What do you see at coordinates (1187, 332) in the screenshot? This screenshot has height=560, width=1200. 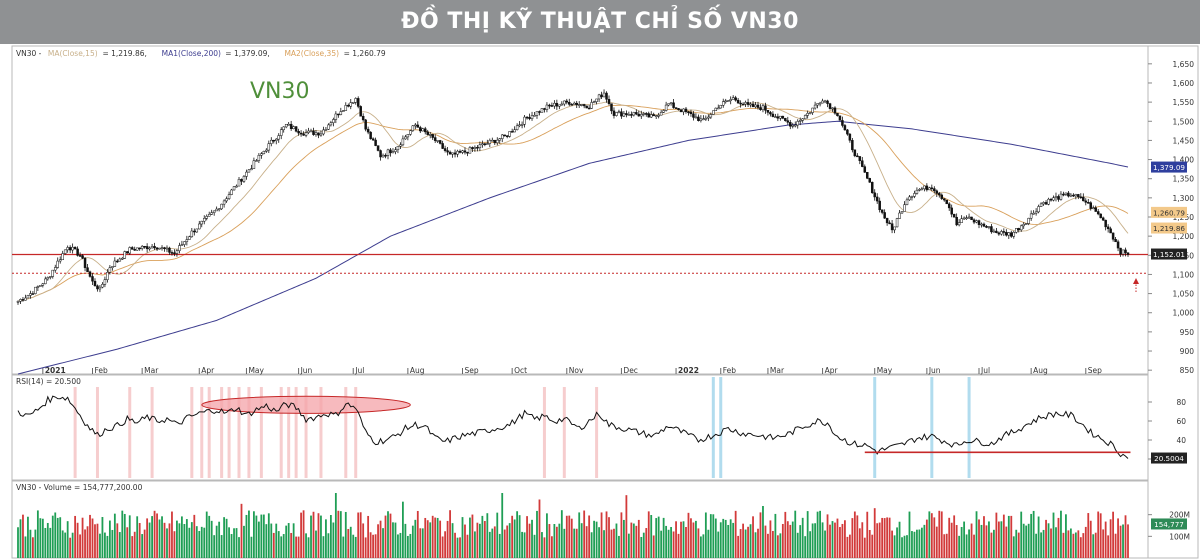 I see `price-ytick-label: 950` at bounding box center [1187, 332].